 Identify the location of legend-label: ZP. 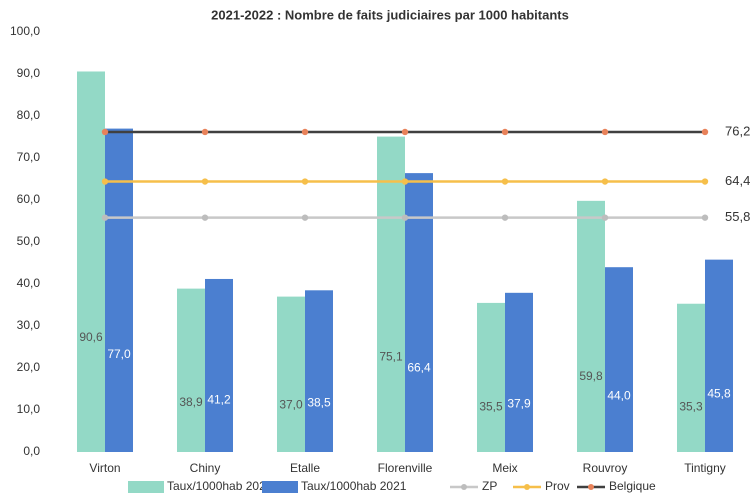
(489, 486).